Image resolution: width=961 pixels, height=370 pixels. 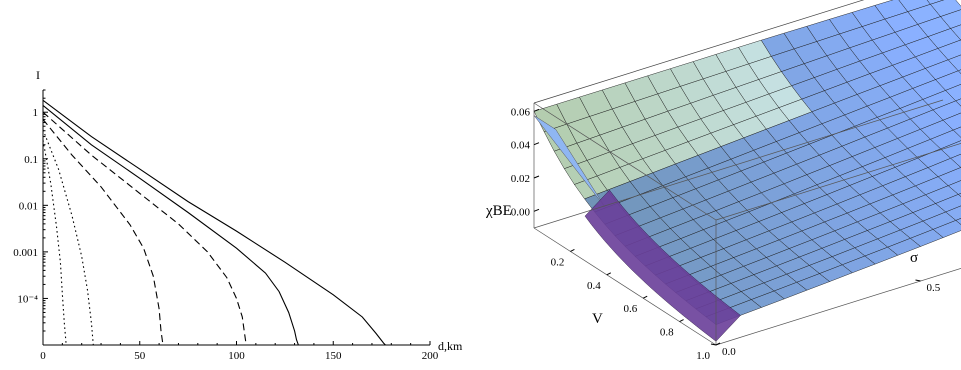 I want to click on surface-plateau, so click(x=569, y=161).